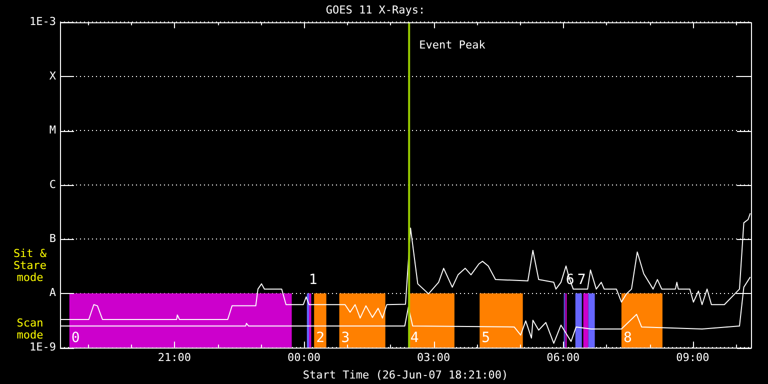 The image size is (768, 384). Describe the element at coordinates (405, 375) in the screenshot. I see `x-axis-title: Start Time (26-Jun-07 18:21:00)` at that location.